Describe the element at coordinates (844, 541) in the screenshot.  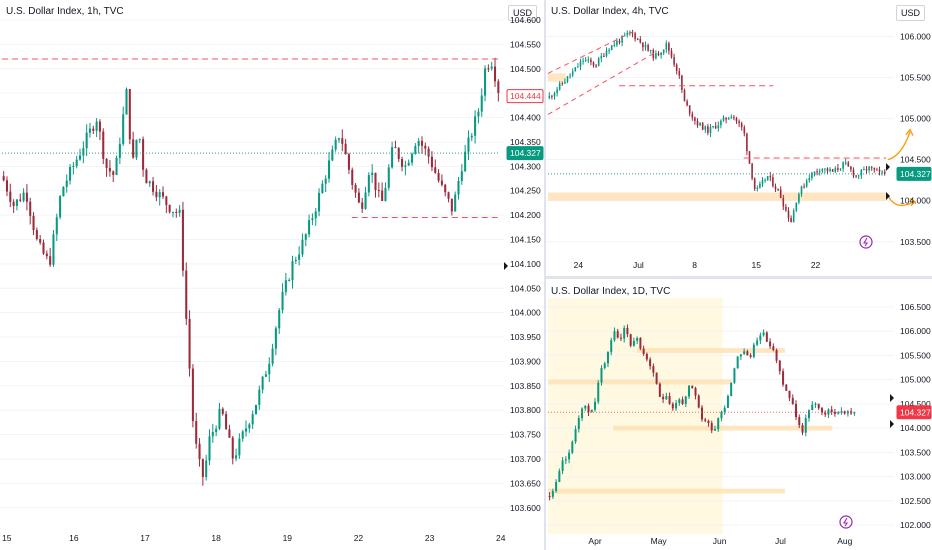
I see `x-tick-label: Aug` at that location.